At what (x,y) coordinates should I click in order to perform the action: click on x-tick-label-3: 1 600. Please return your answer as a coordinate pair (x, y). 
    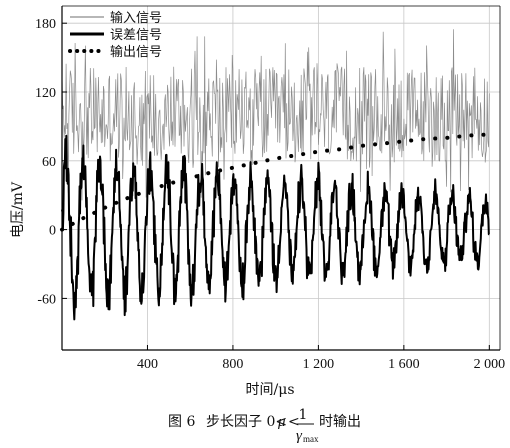
    Looking at the image, I should click on (404, 364).